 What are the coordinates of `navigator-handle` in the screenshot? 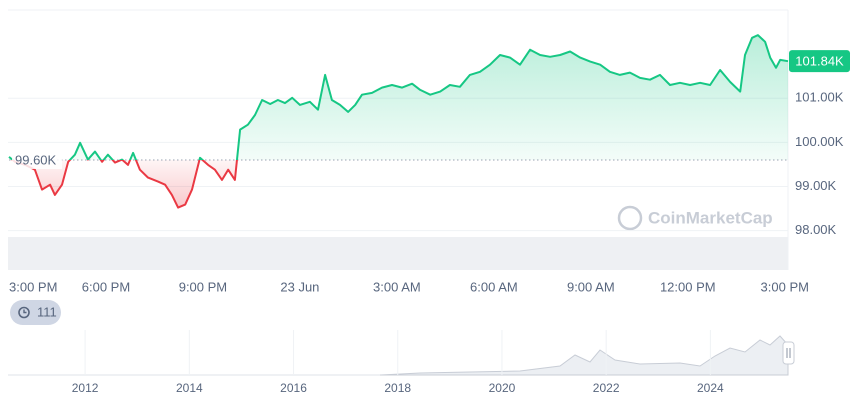 It's located at (788, 353).